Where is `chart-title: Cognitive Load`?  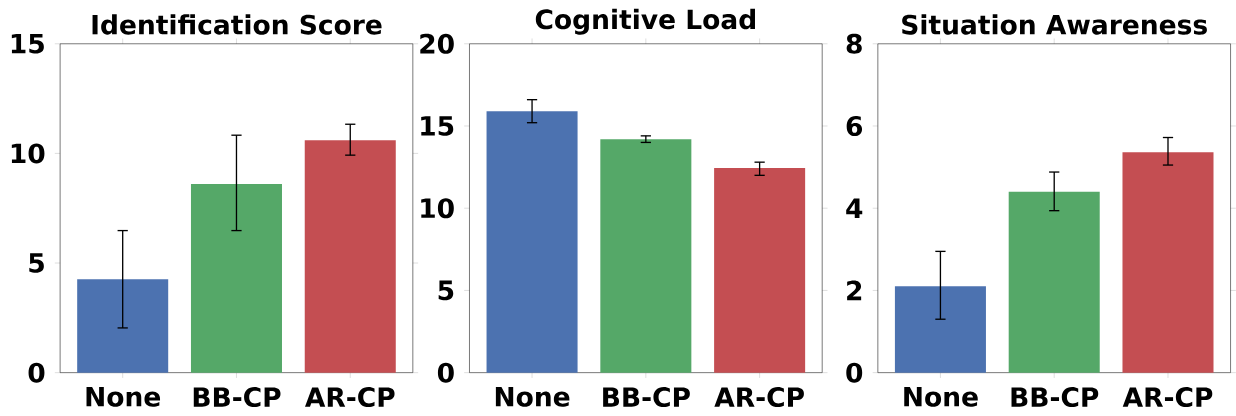
chart-title: Cognitive Load is located at coordinates (645, 21).